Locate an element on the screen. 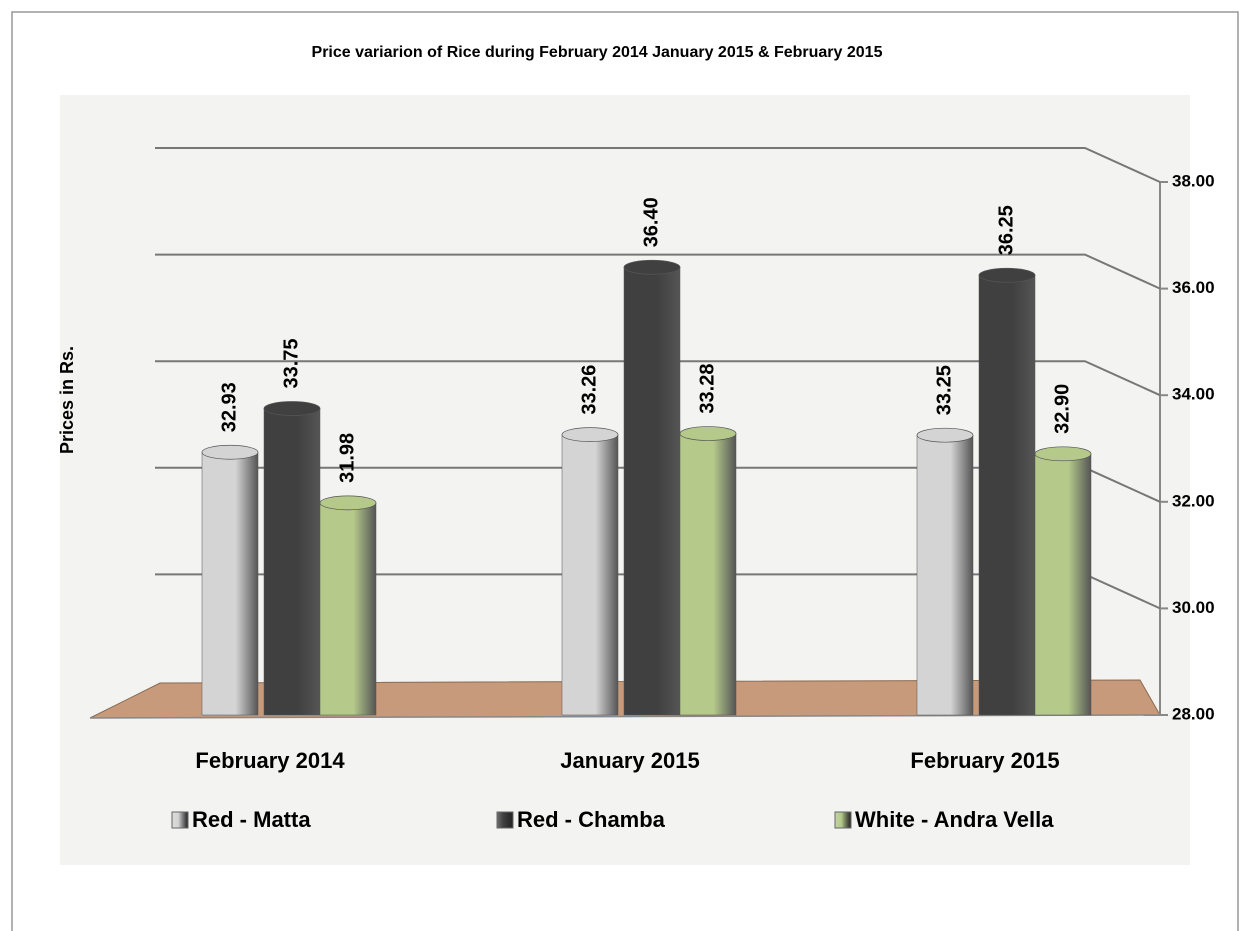  y-tick-label: 28.00 is located at coordinates (1193, 713).